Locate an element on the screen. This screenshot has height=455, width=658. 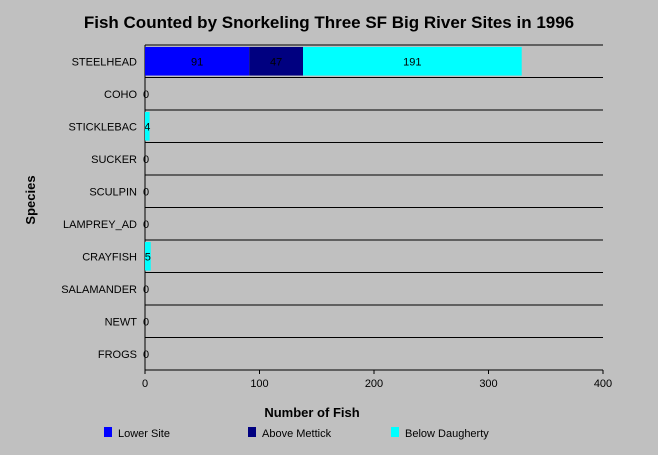
data-label: 47 is located at coordinates (276, 62).